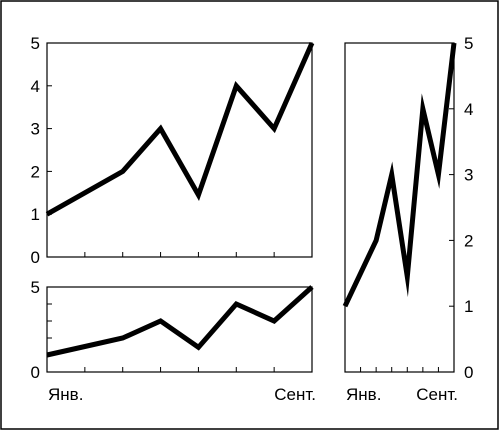  I want to click on plot-frame, so click(179, 329).